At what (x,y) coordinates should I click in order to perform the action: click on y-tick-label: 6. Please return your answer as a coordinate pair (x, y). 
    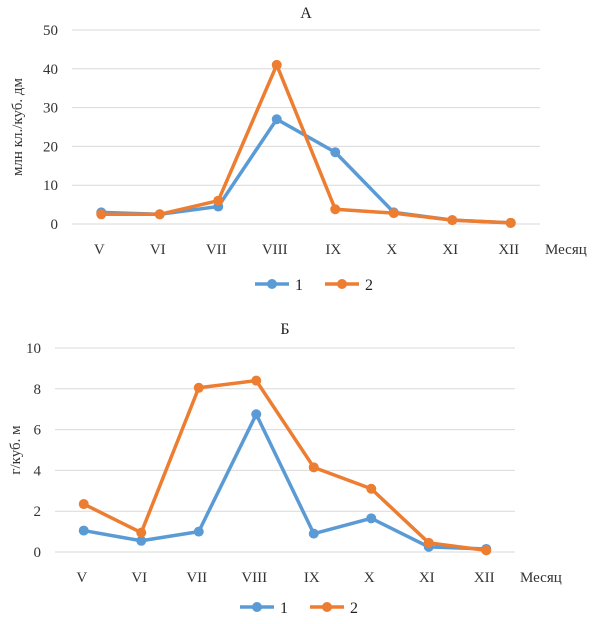
    Looking at the image, I should click on (38, 431).